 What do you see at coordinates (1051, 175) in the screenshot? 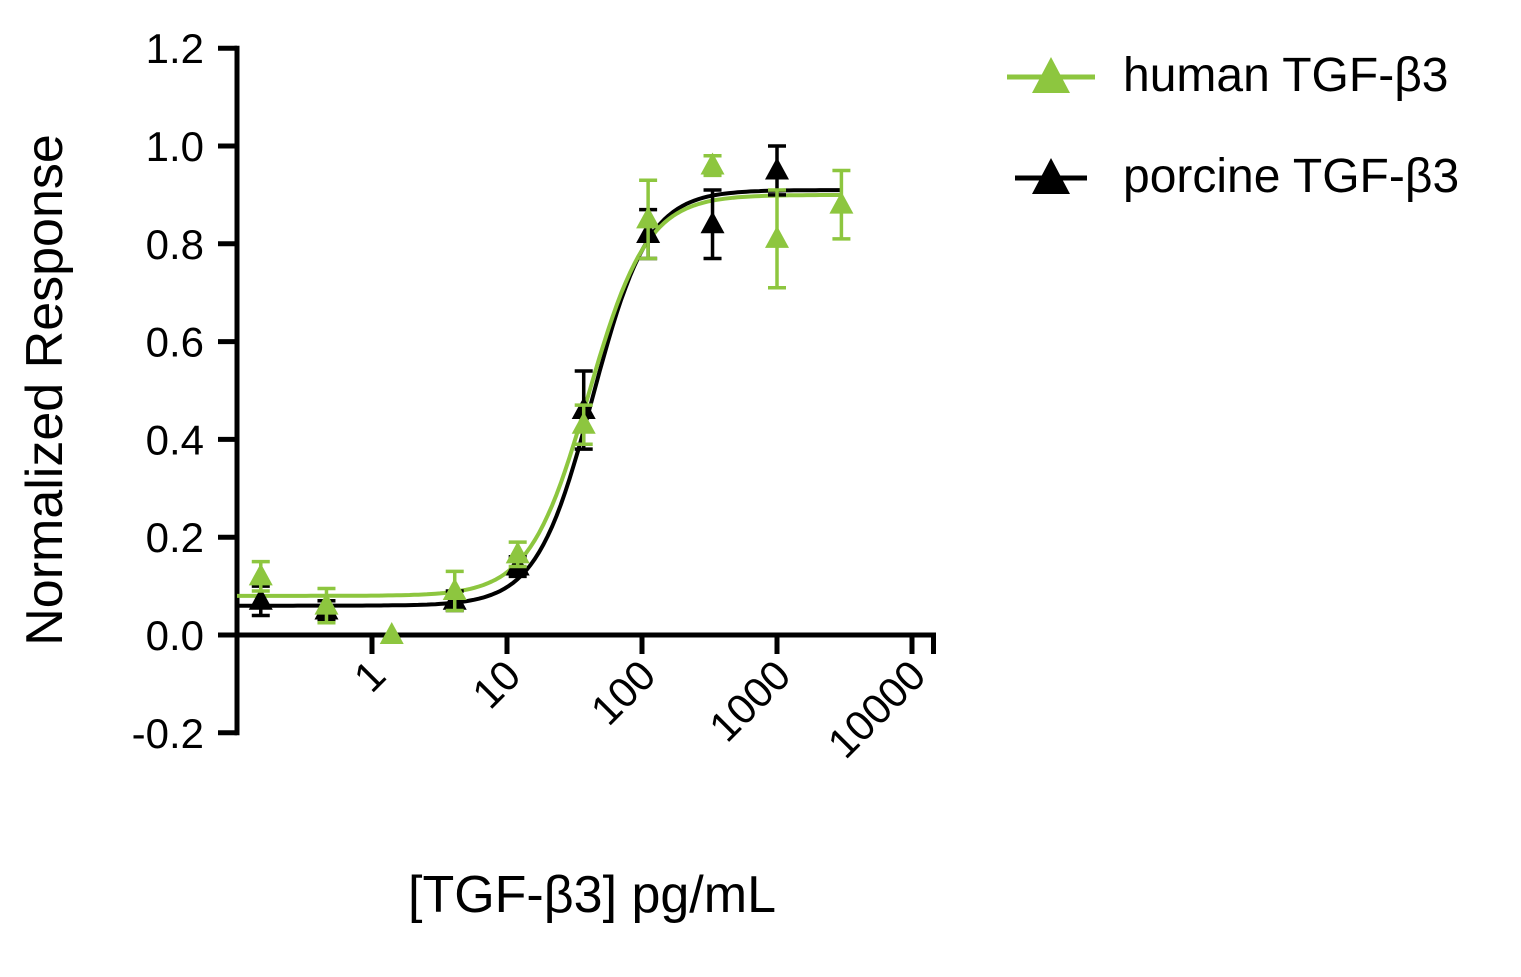
I see `porcine-series-marker-icon` at bounding box center [1051, 175].